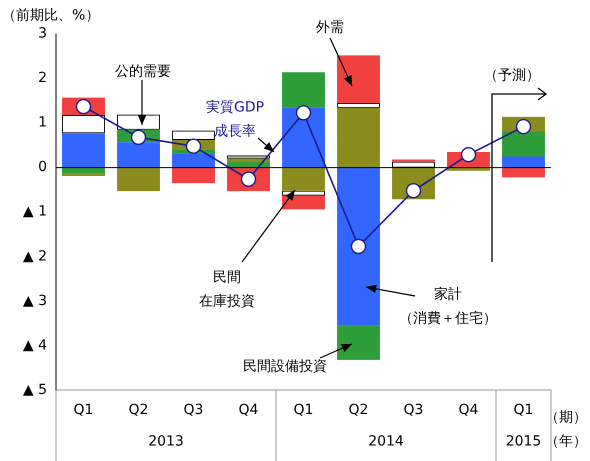  Describe the element at coordinates (227, 290) in the screenshot. I see `text: 民間在庫投資` at that location.